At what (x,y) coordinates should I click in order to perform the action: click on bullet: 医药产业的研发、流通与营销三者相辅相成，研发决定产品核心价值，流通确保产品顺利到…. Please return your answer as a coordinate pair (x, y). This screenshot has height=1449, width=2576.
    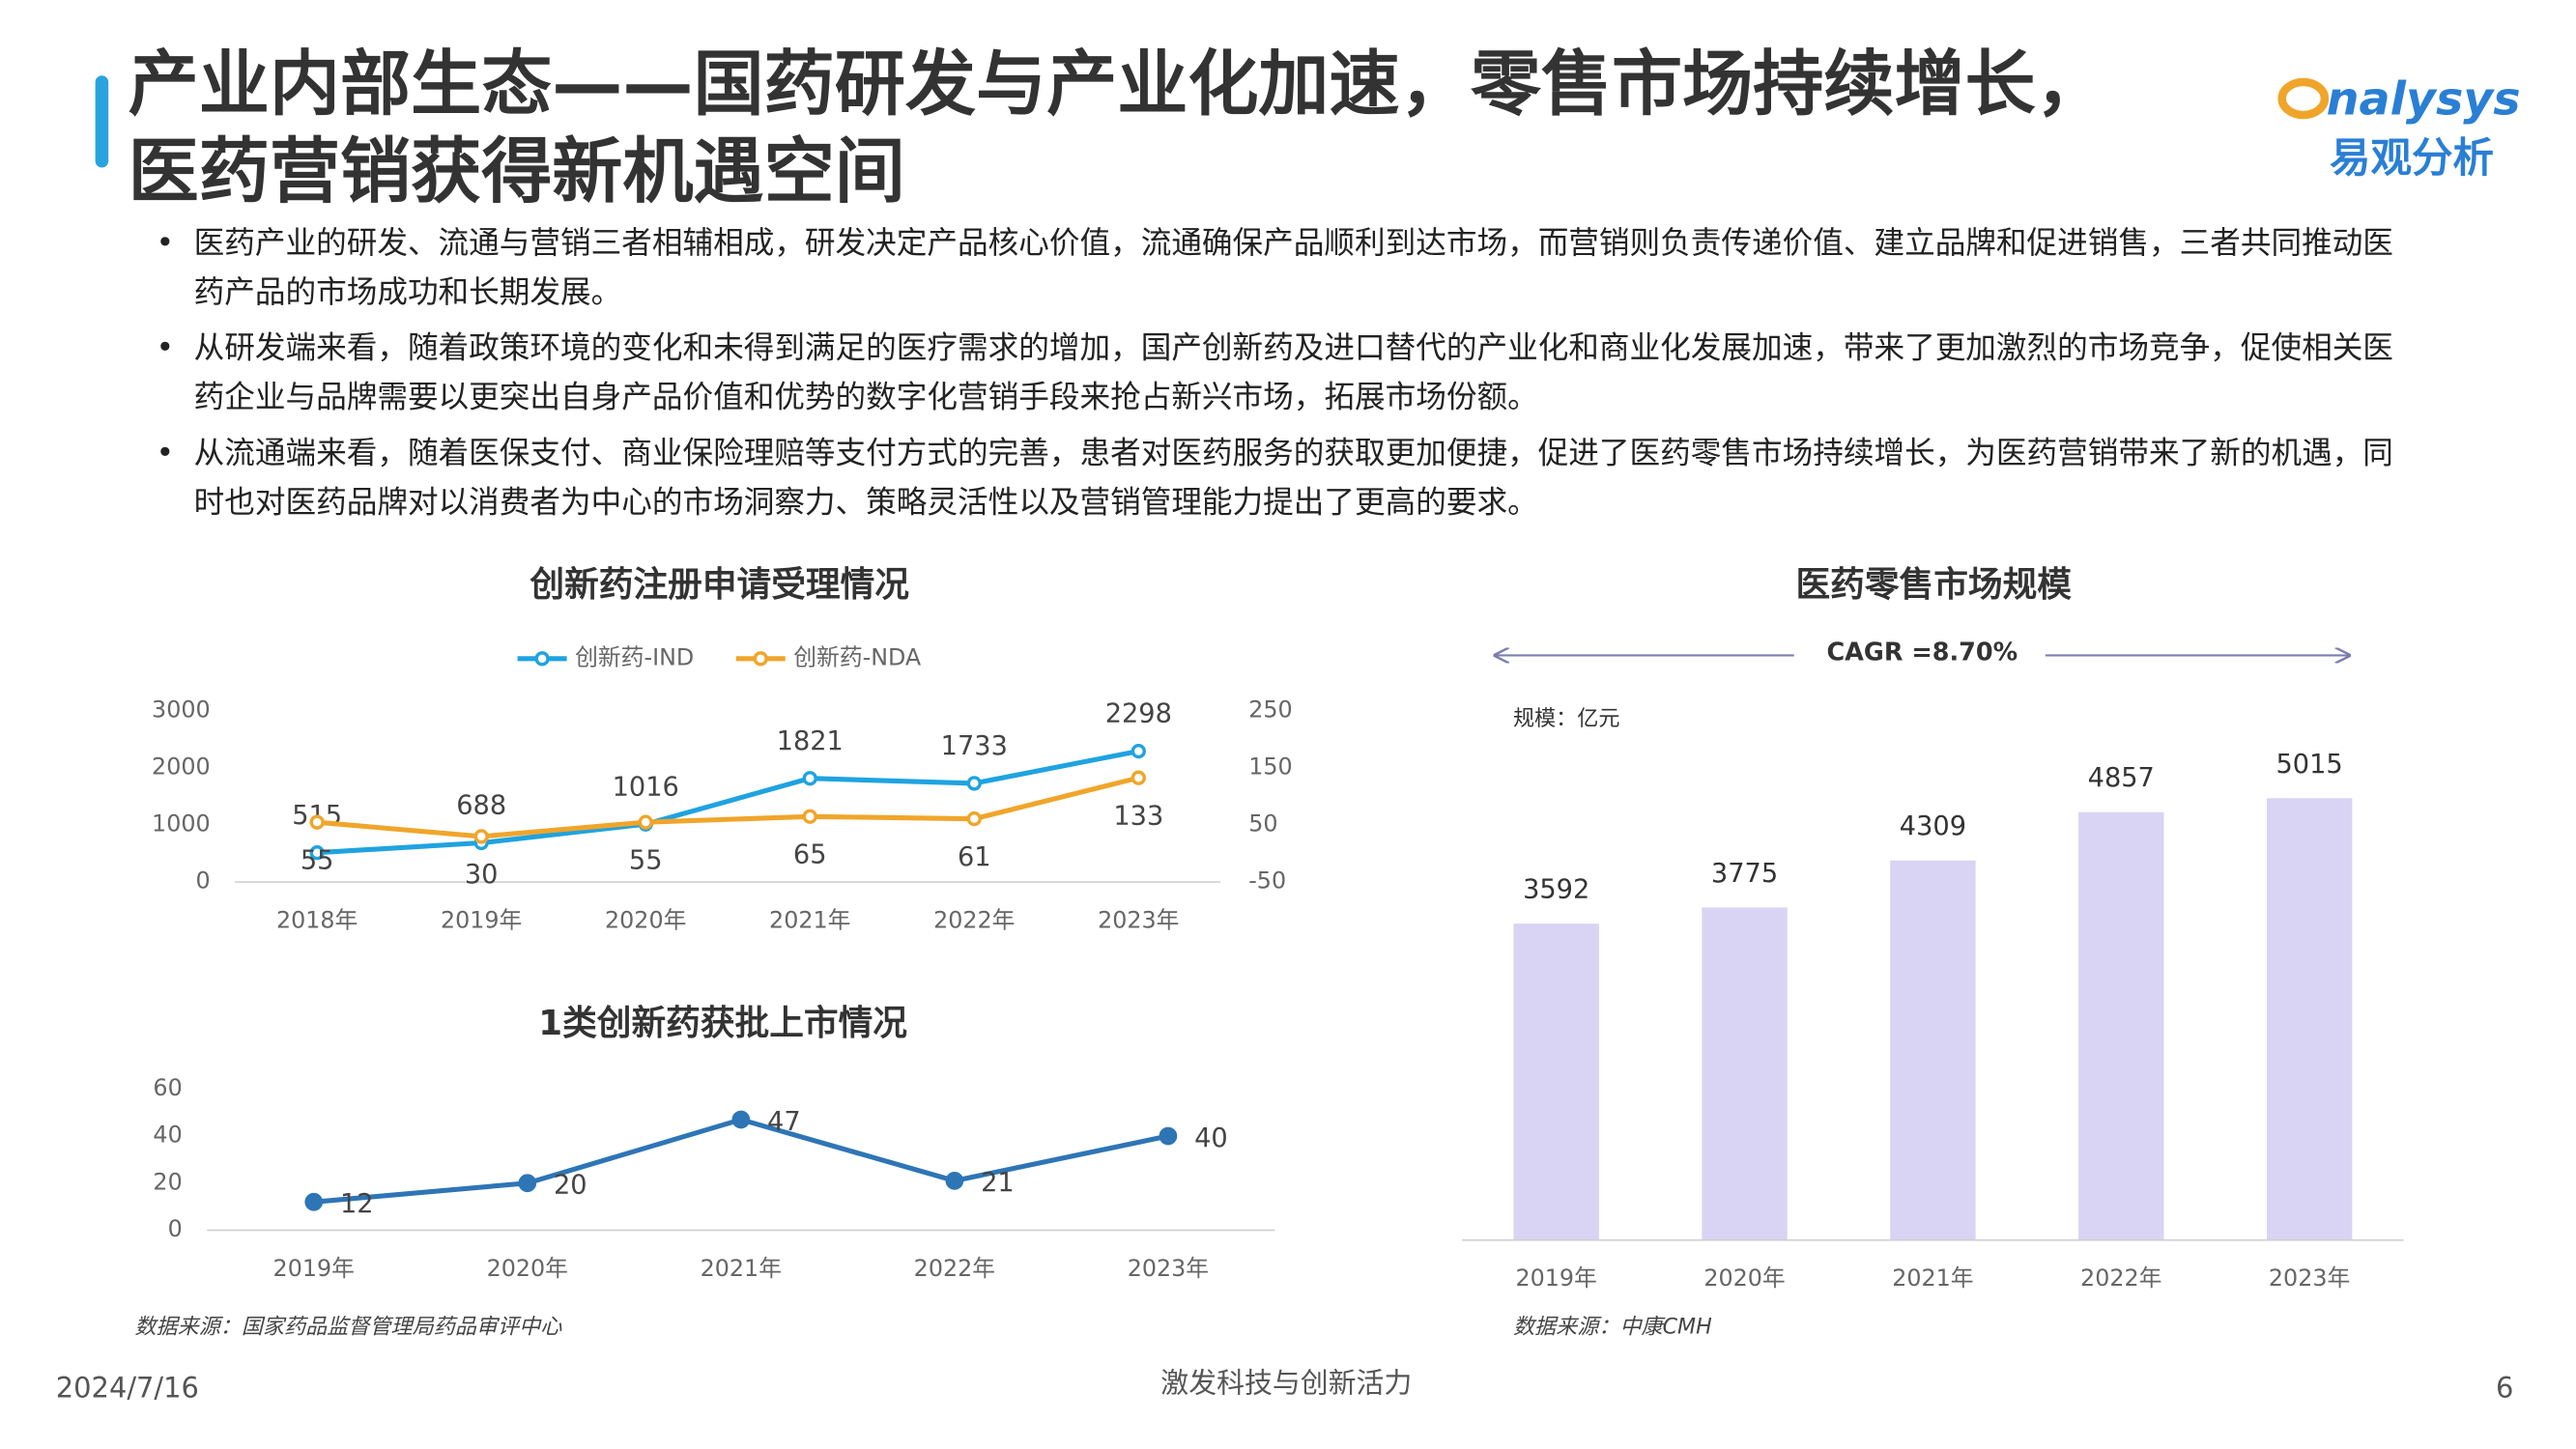
    Looking at the image, I should click on (1290, 269).